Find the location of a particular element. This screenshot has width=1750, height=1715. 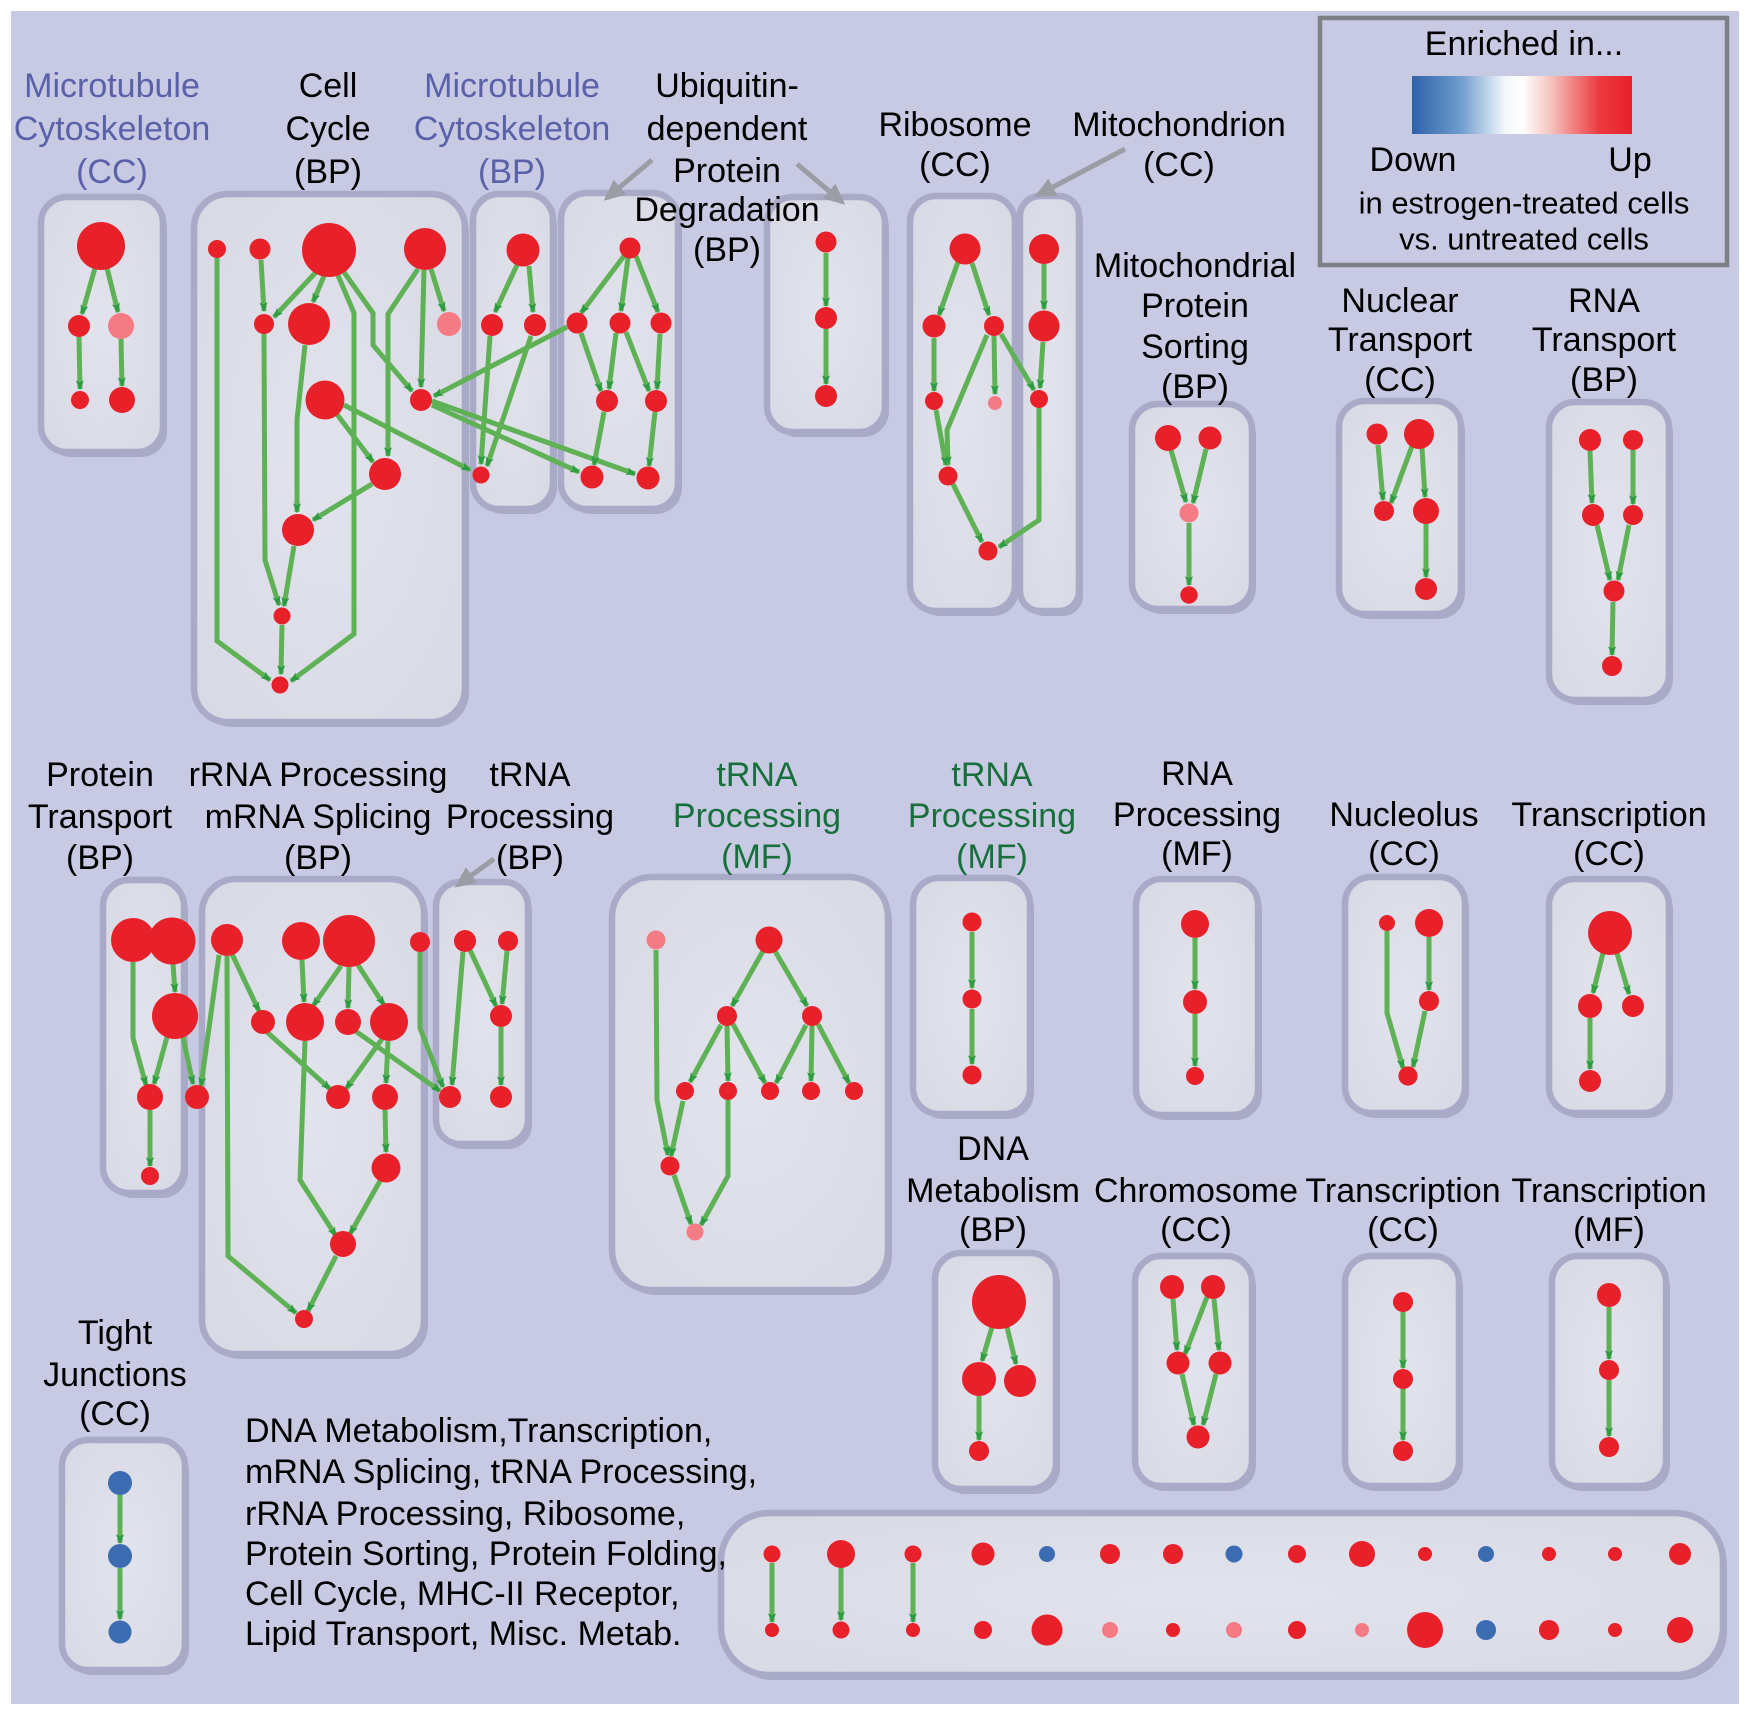

svg-text: Junctions is located at coordinates (115, 1375).